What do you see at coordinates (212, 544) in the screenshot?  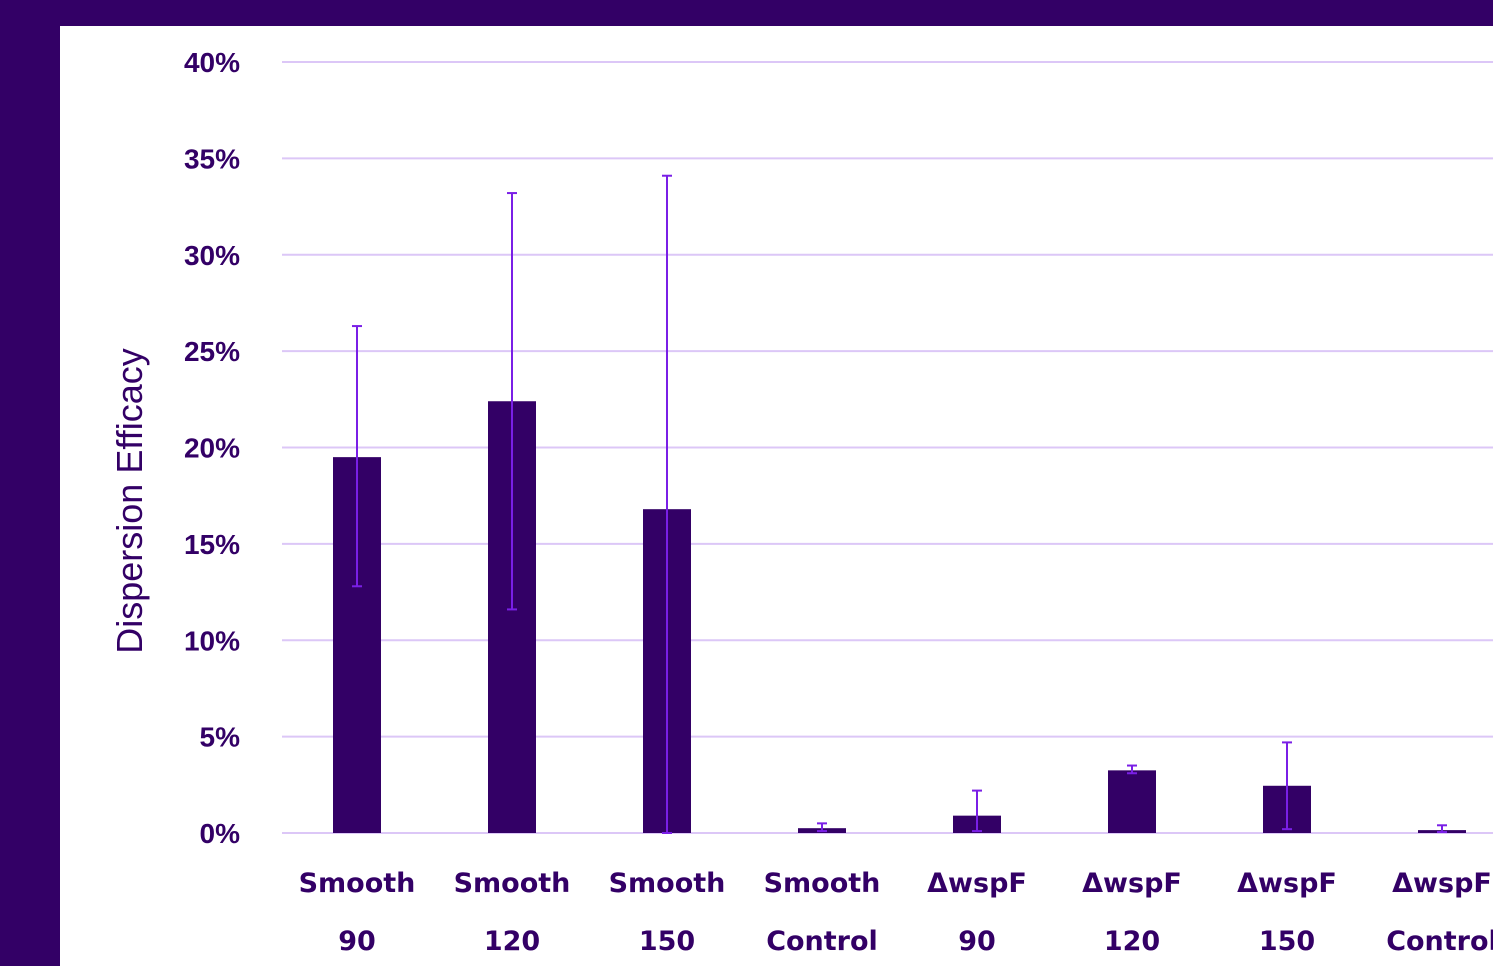 I see `y-tick-label: 15%` at bounding box center [212, 544].